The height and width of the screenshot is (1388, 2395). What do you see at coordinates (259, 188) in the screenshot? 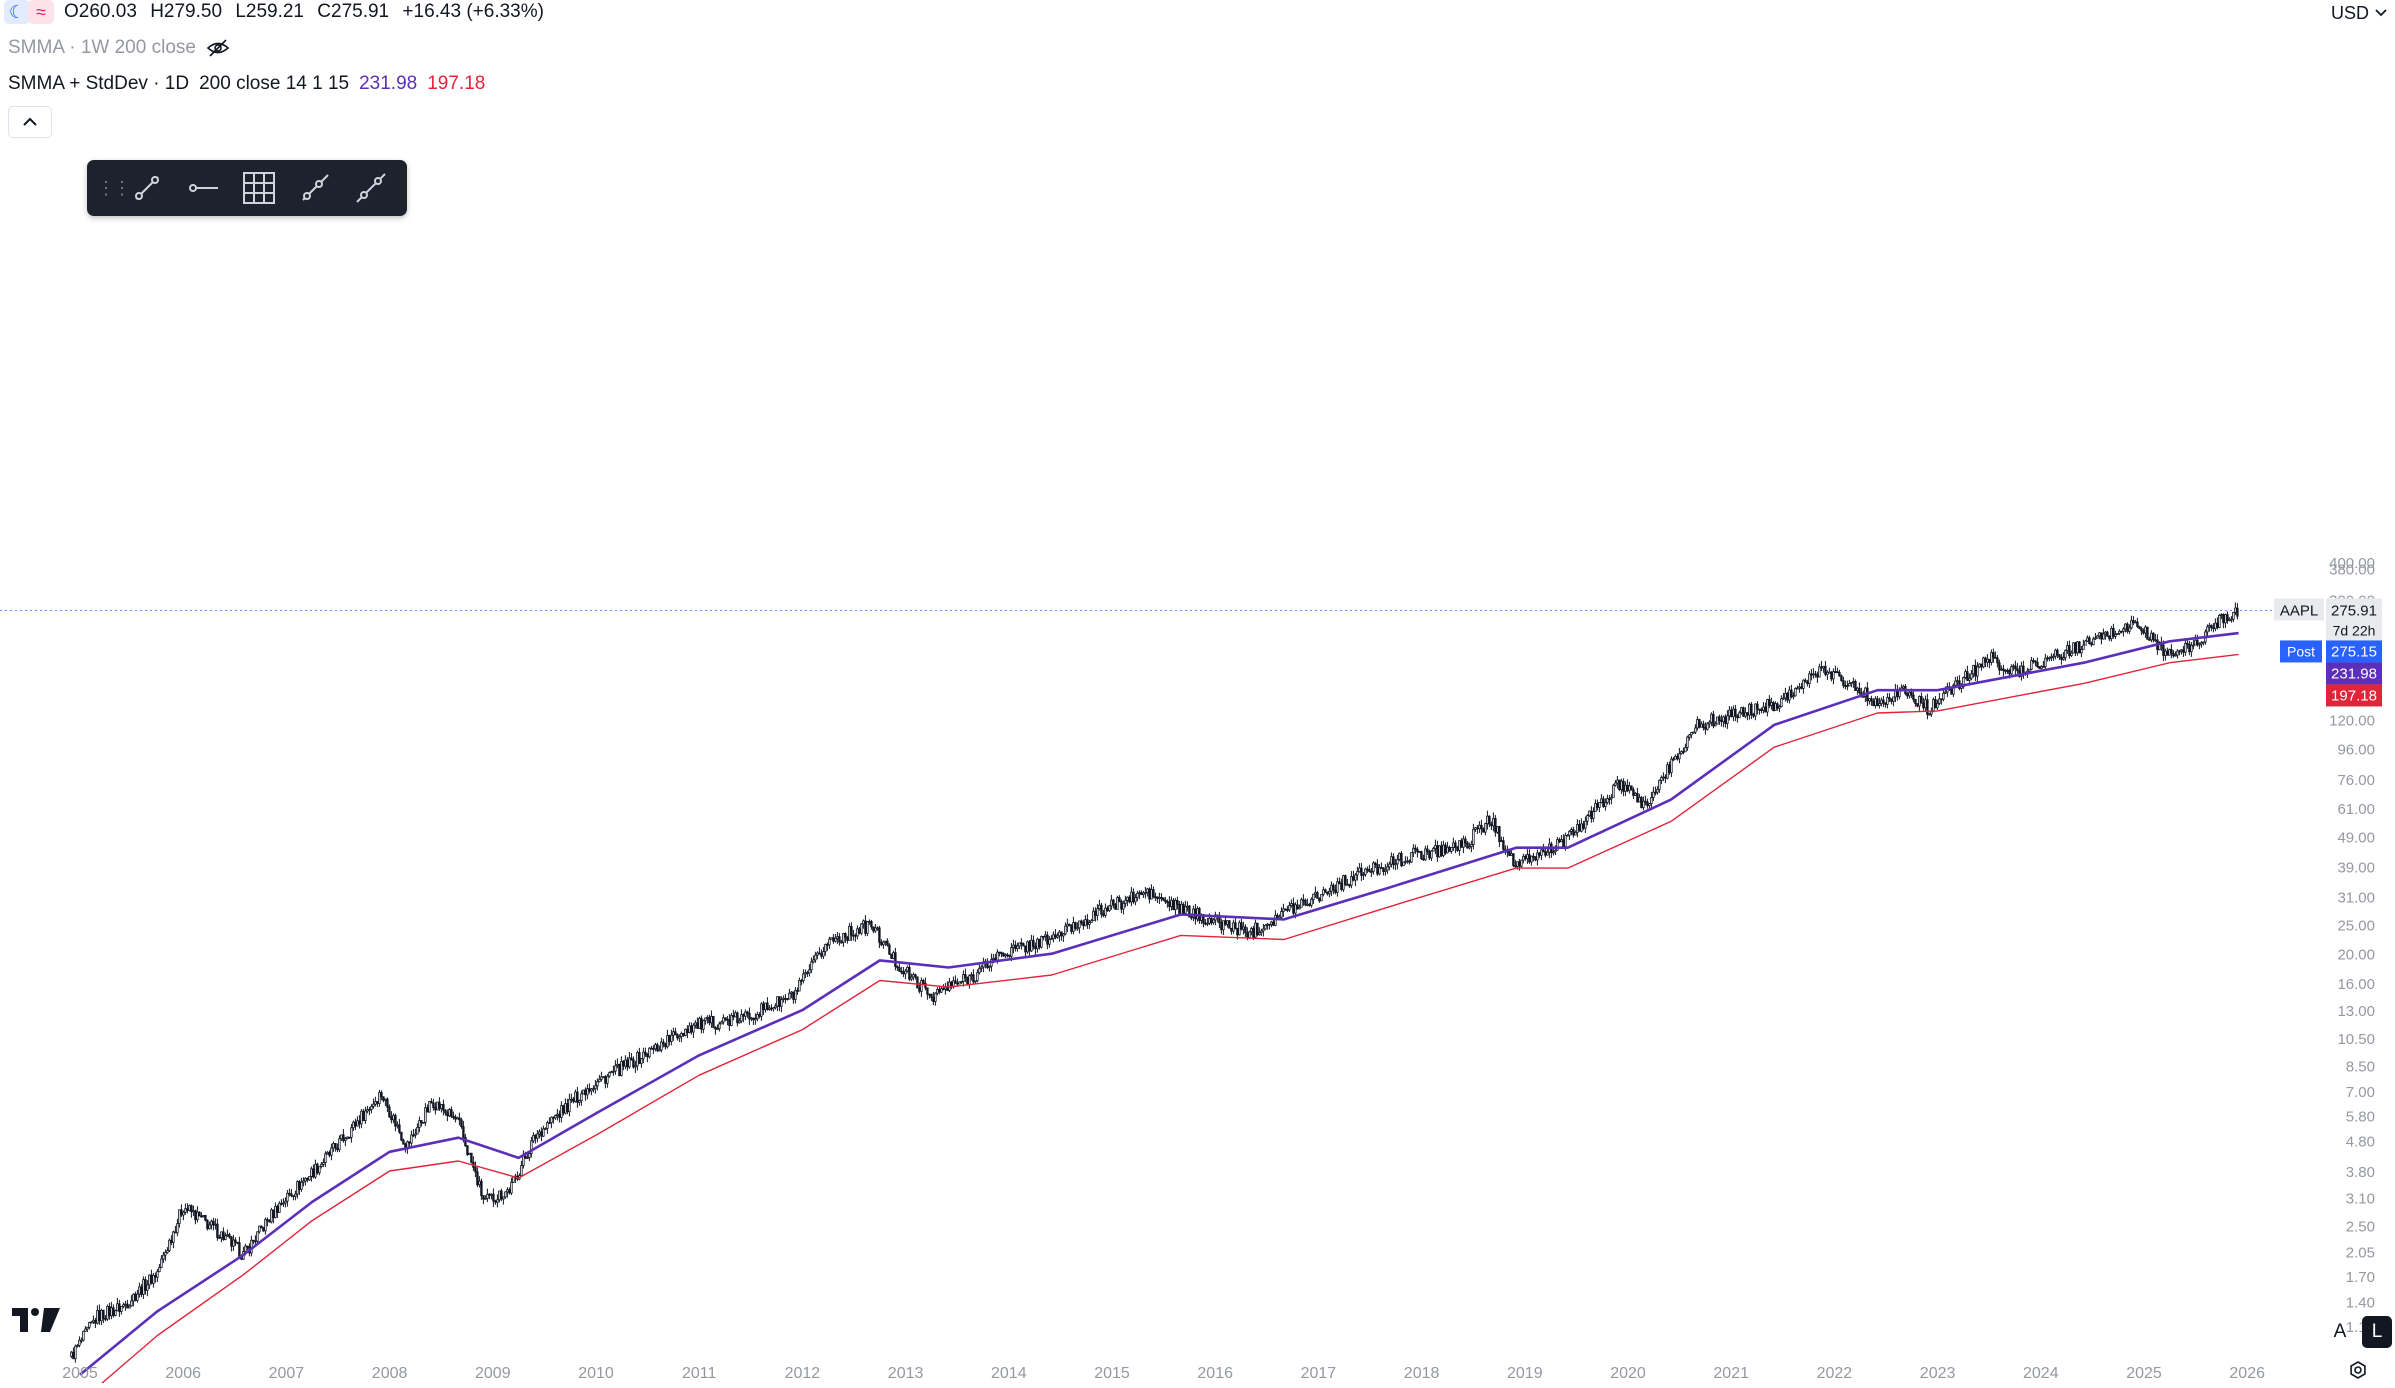
I see `grid-tool` at bounding box center [259, 188].